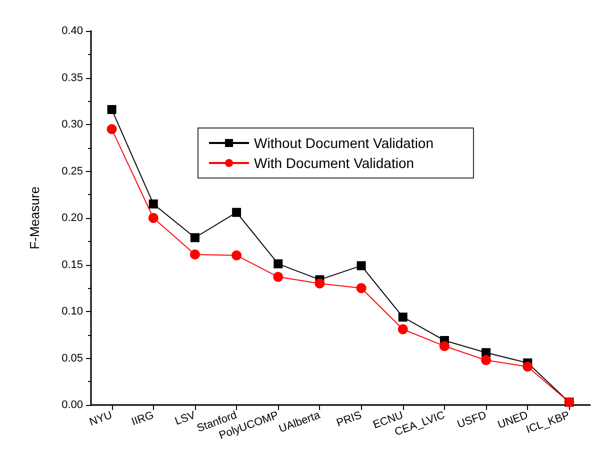 The image size is (604, 464). Describe the element at coordinates (72, 405) in the screenshot. I see `y-tick-label: 0.00` at that location.